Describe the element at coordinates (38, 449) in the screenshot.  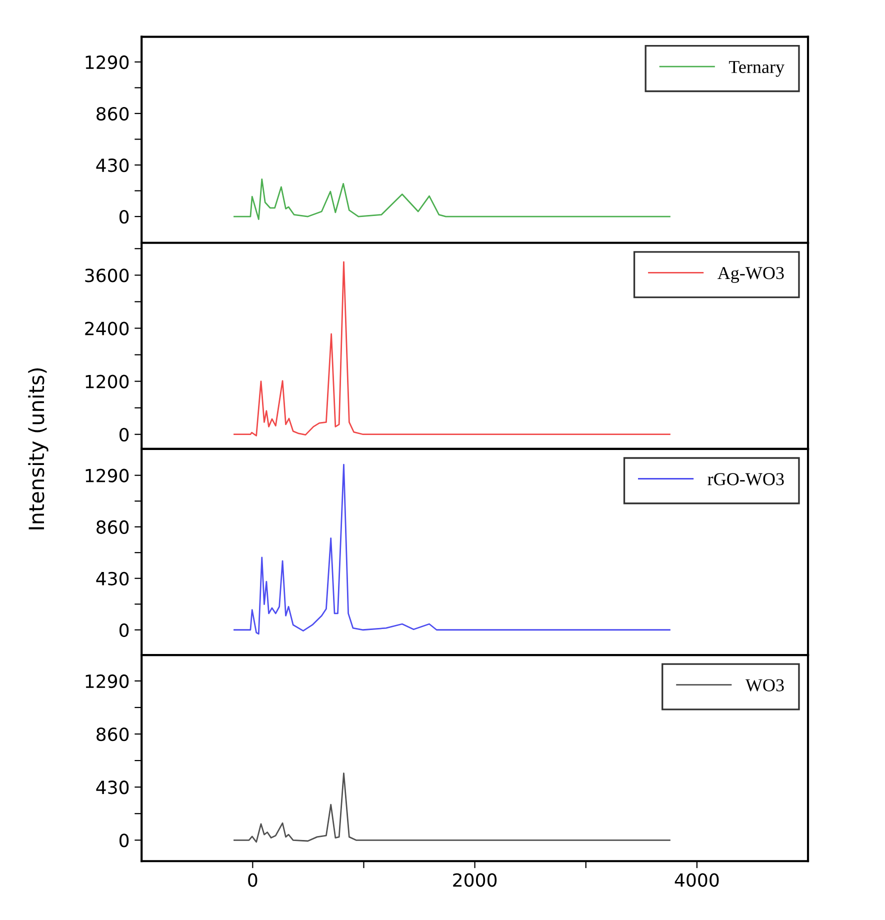
I see `y-axis-title: Intensity (units)` at that location.